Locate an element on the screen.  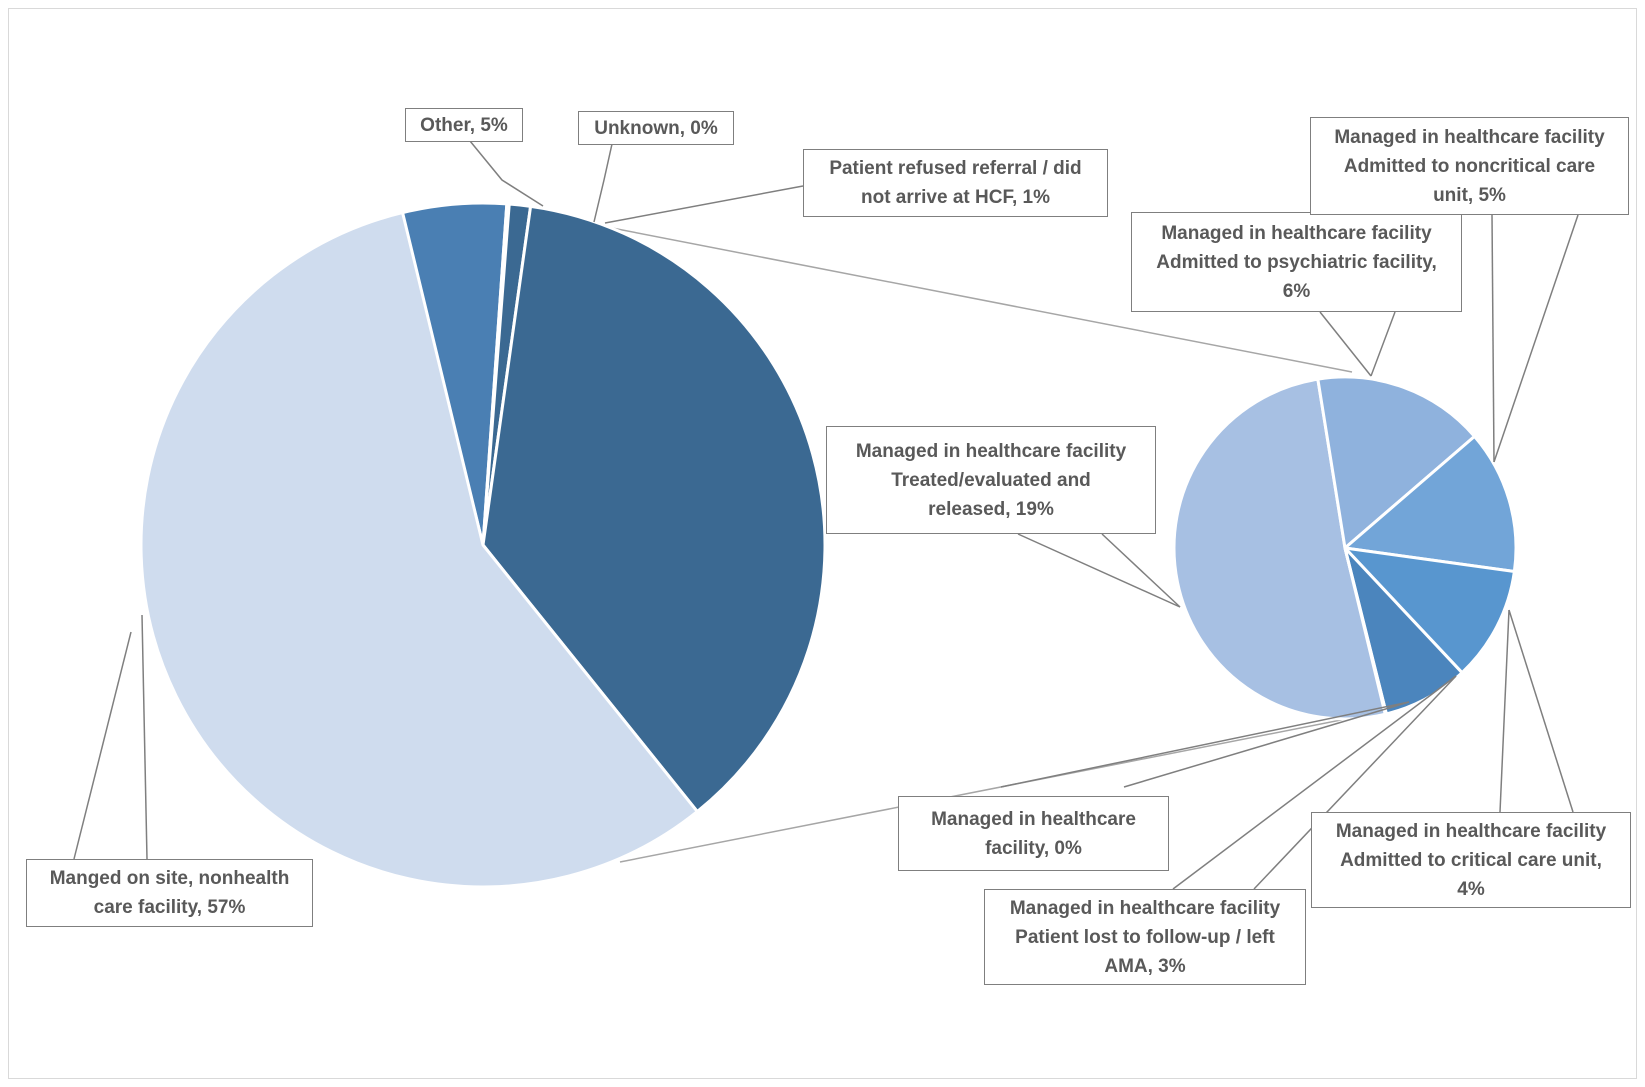
slice-secondary-managed-in-healthcare-facility-admitted-to-noncritical-care-unit is located at coordinates (1430, 503).